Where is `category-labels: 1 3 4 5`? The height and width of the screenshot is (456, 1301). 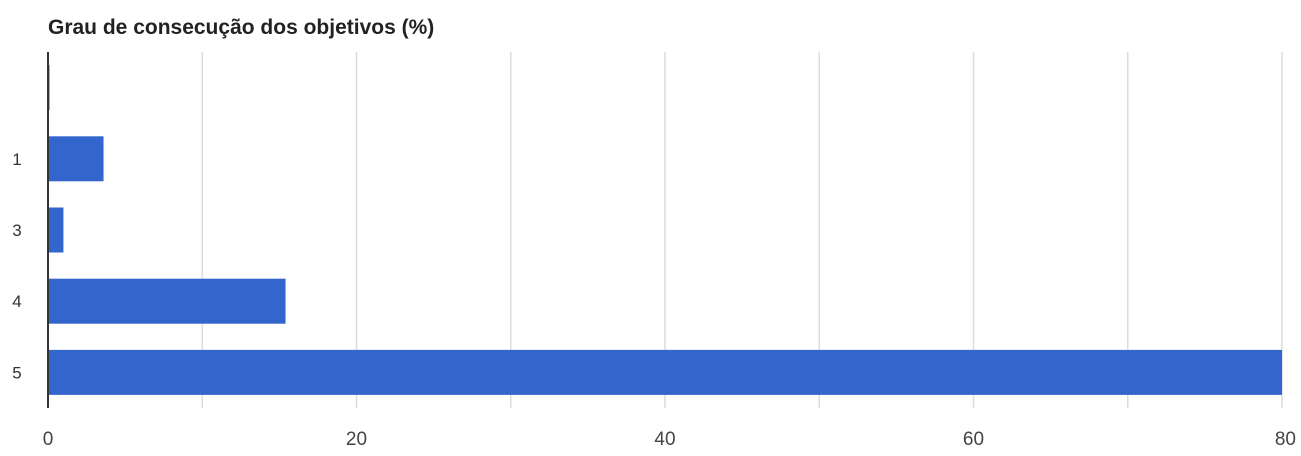
category-labels: 1 3 4 5 is located at coordinates (16, 266).